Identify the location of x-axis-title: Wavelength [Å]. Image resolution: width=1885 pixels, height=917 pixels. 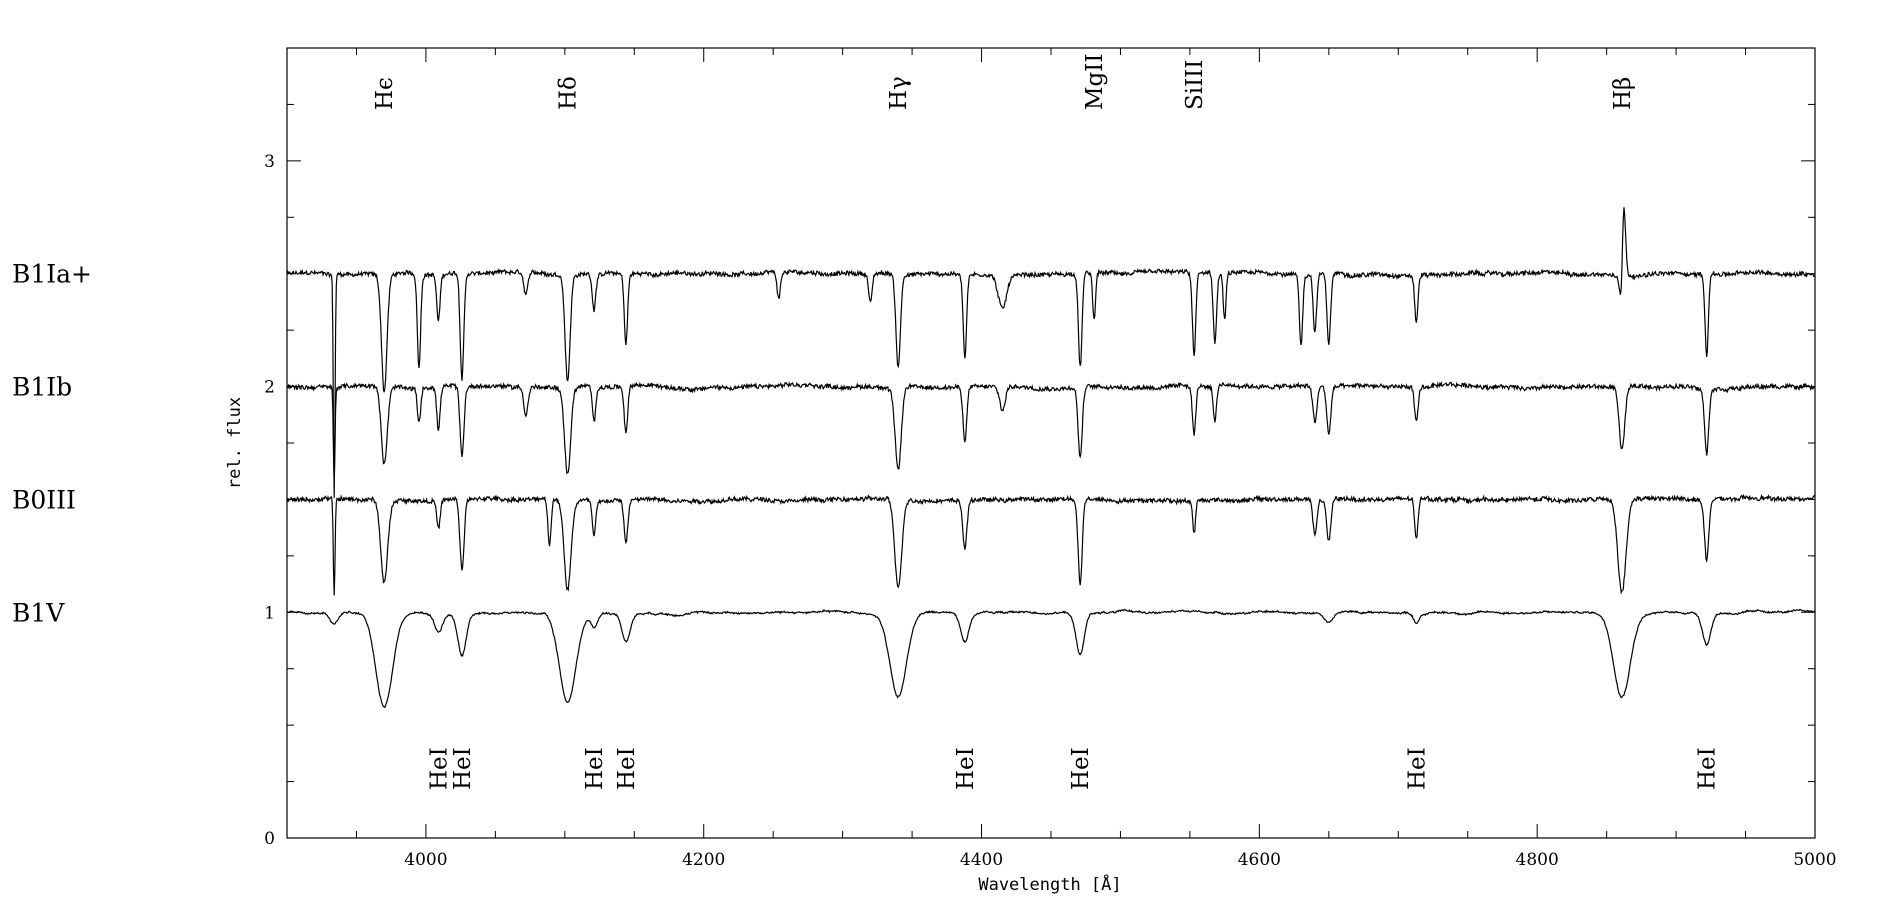
(1049, 884).